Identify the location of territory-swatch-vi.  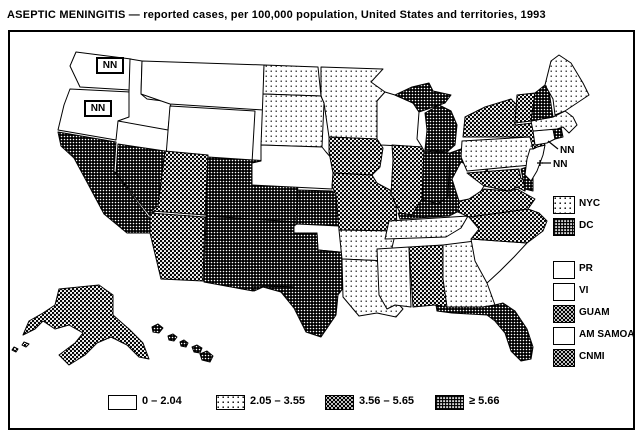
(564, 292).